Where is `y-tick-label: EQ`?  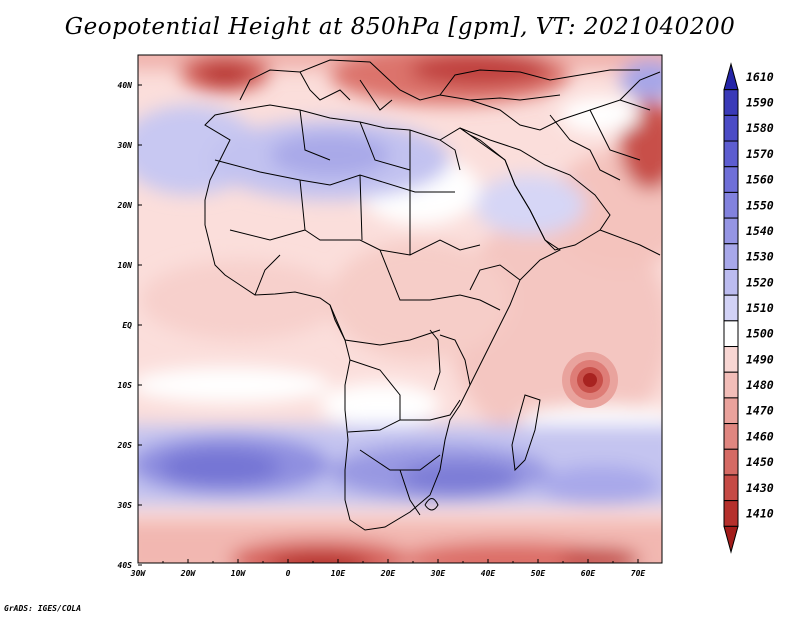 y-tick-label: EQ is located at coordinates (127, 325).